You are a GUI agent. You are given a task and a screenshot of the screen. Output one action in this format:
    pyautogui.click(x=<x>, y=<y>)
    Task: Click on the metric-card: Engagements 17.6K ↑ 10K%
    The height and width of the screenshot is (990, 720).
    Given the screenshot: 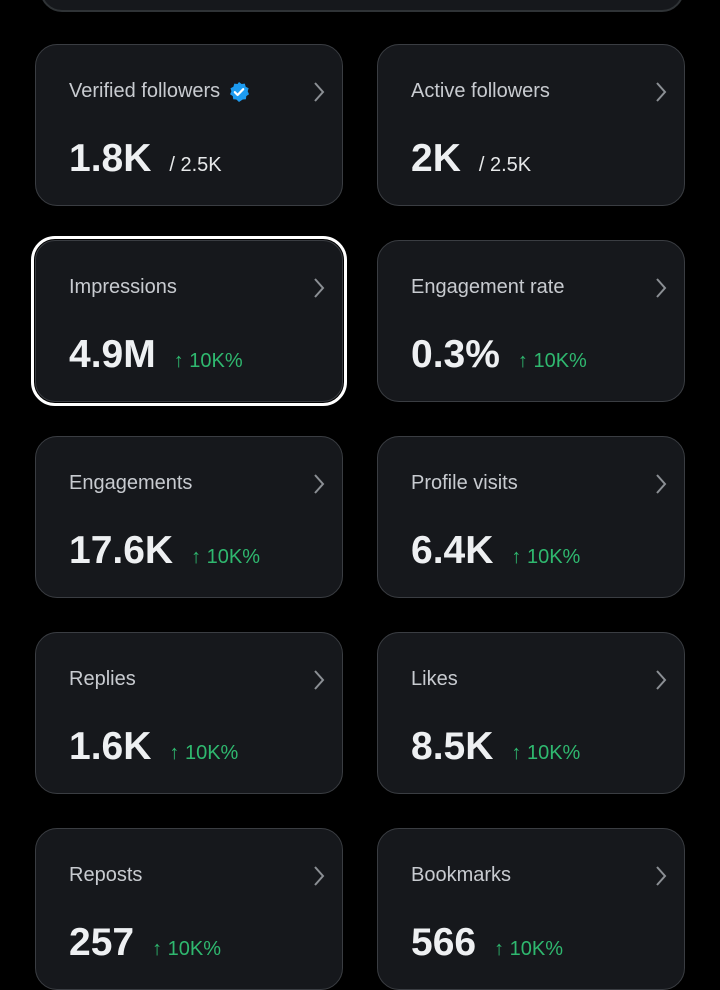 What is the action you would take?
    pyautogui.click(x=189, y=517)
    